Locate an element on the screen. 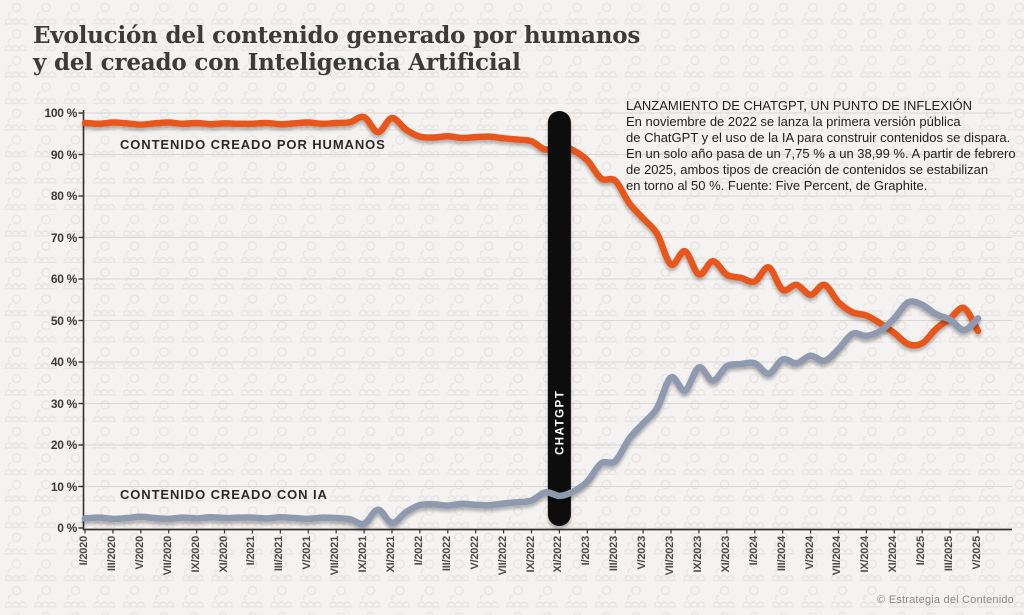 The width and height of the screenshot is (1024, 615). x-axis-label-IX-2020: IX/2020 is located at coordinates (195, 554).